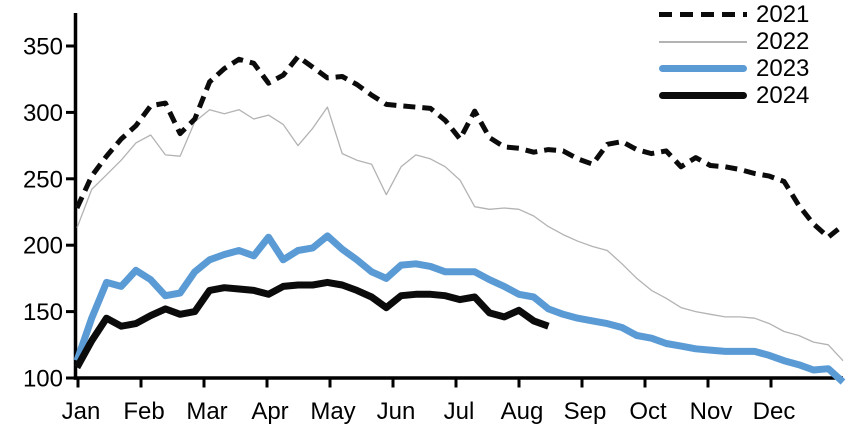 The width and height of the screenshot is (852, 430). Describe the element at coordinates (522, 411) in the screenshot. I see `x-tick-label-aug: Aug` at that location.